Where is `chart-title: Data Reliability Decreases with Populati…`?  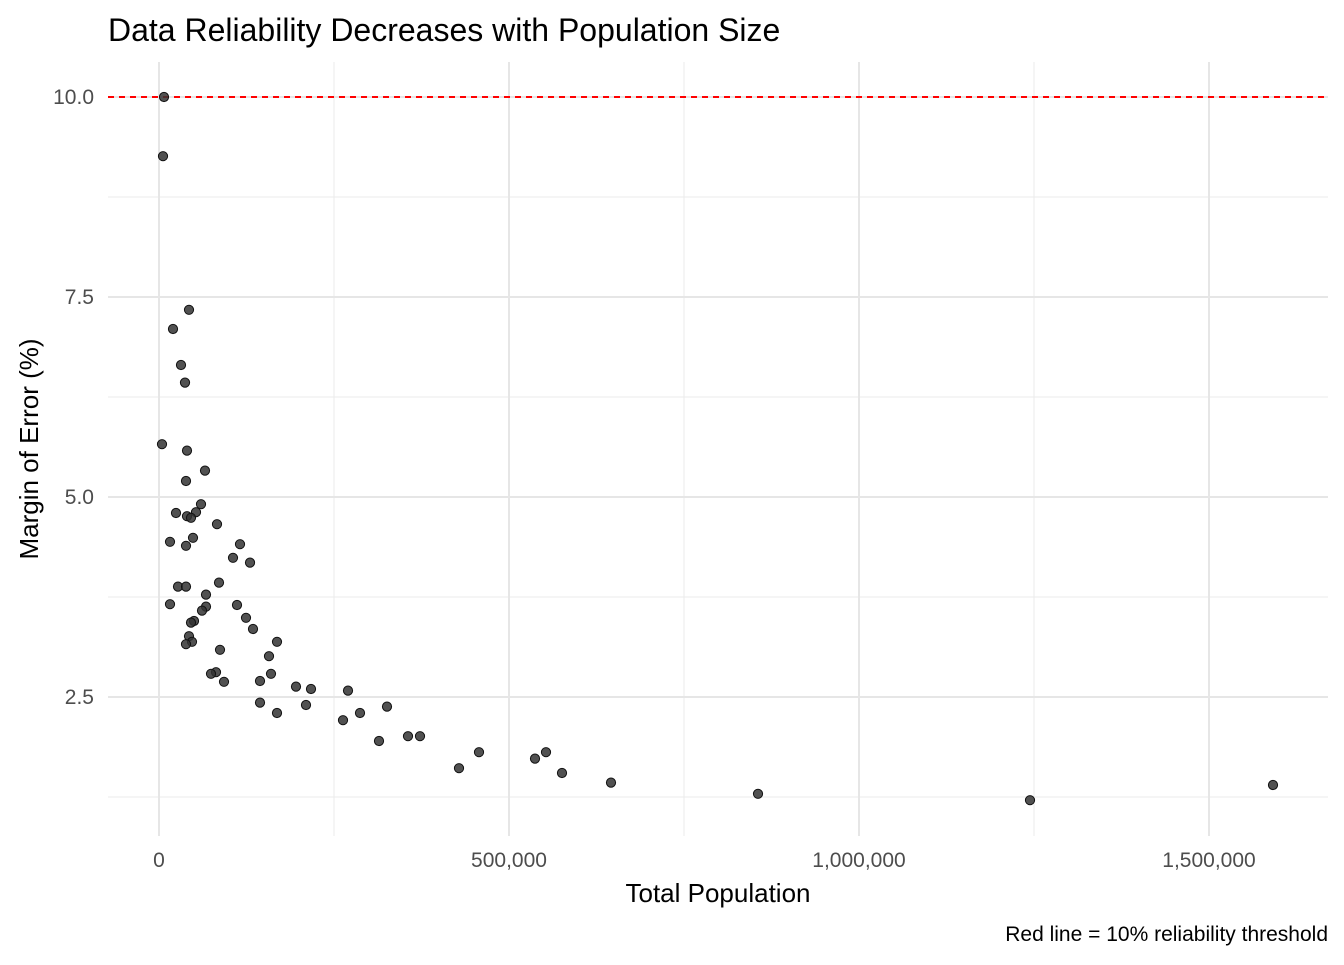 chart-title: Data Reliability Decreases with Populati… is located at coordinates (444, 30).